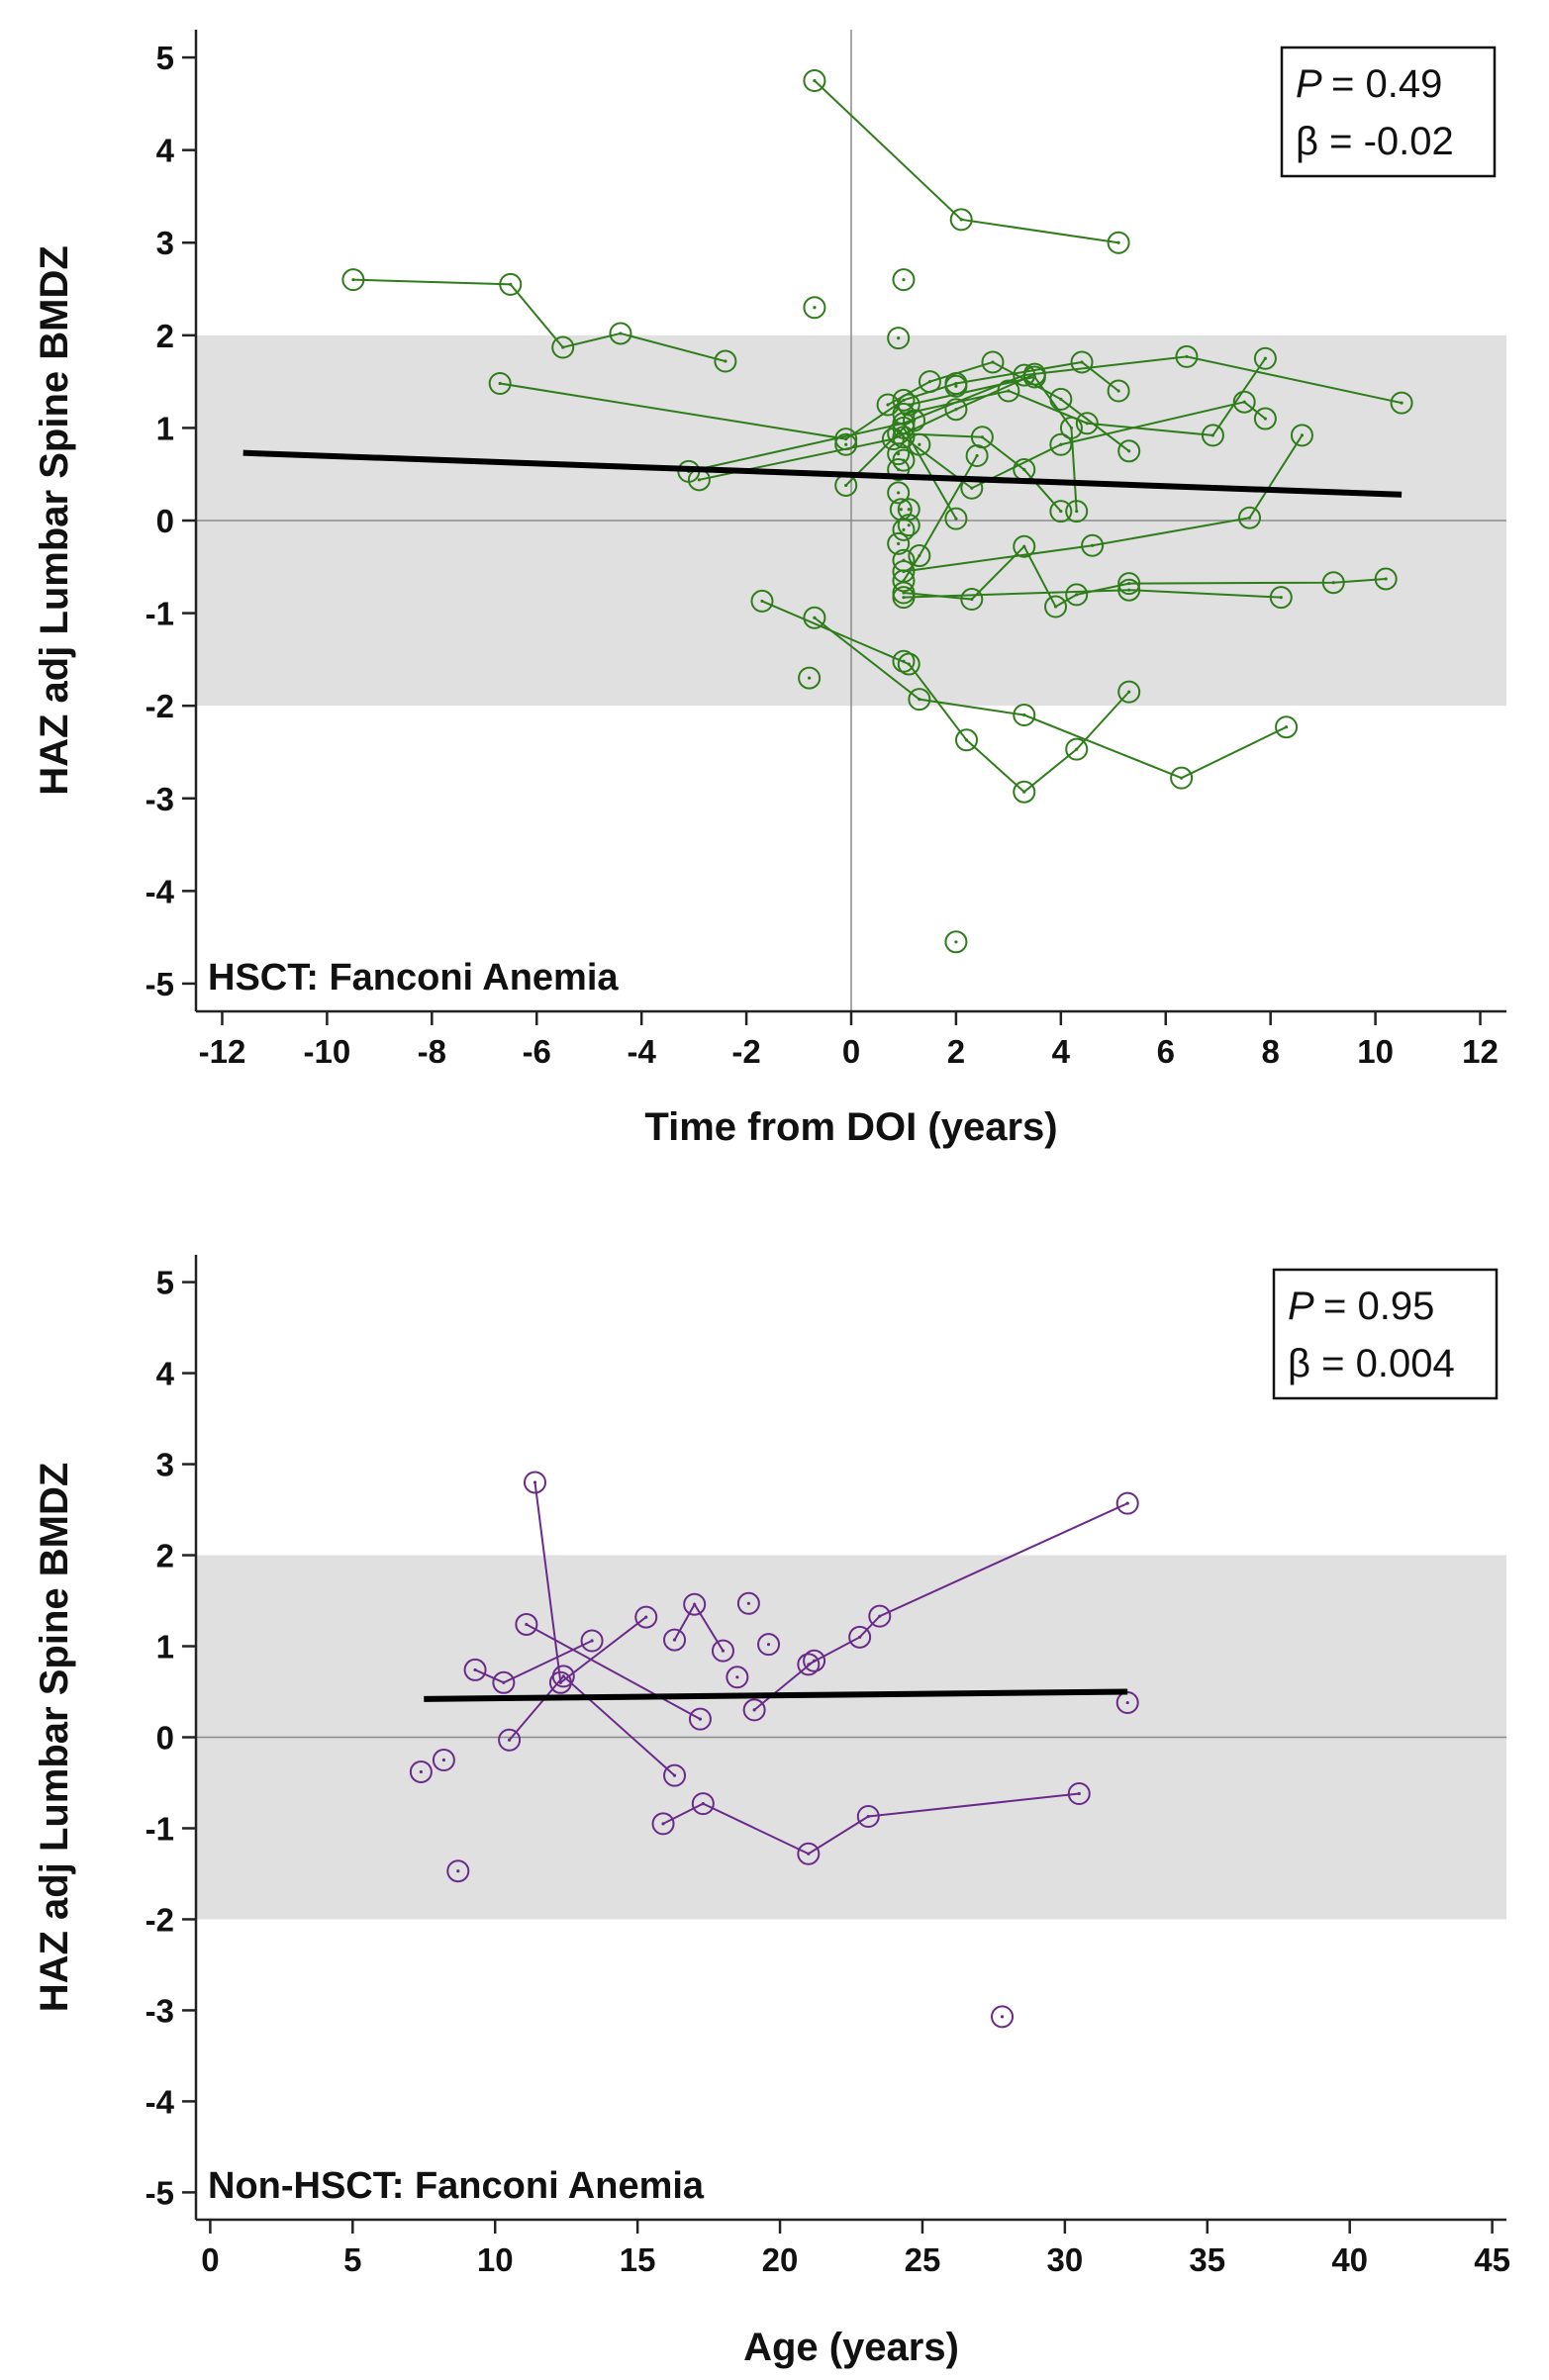 Image resolution: width=1549 pixels, height=2380 pixels. I want to click on x-tick-label: 30, so click(1065, 2259).